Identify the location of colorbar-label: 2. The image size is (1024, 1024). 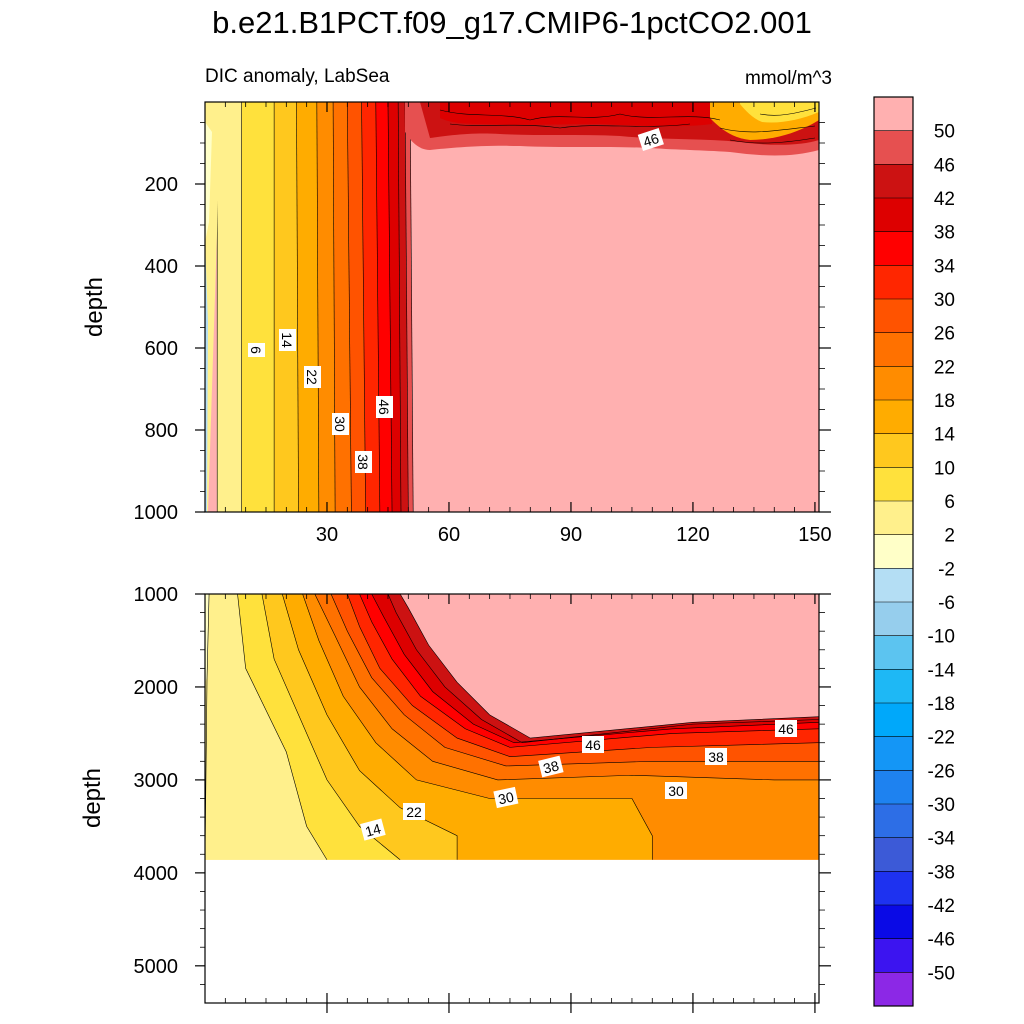
(949, 536).